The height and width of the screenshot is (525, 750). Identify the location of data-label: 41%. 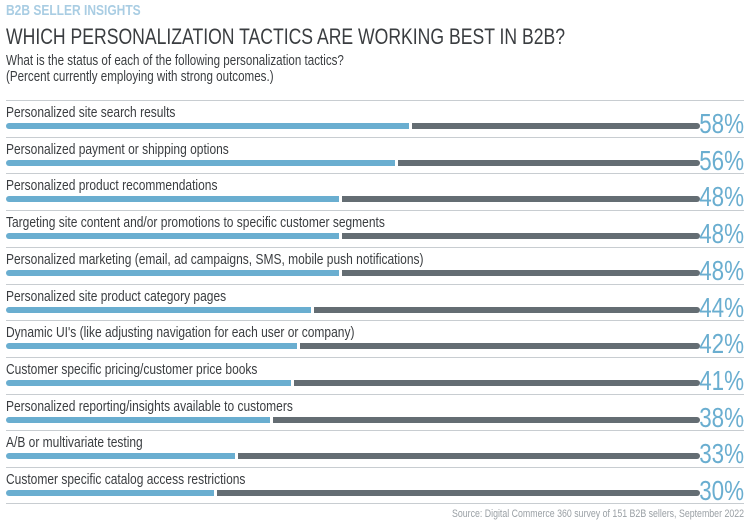
(716, 381).